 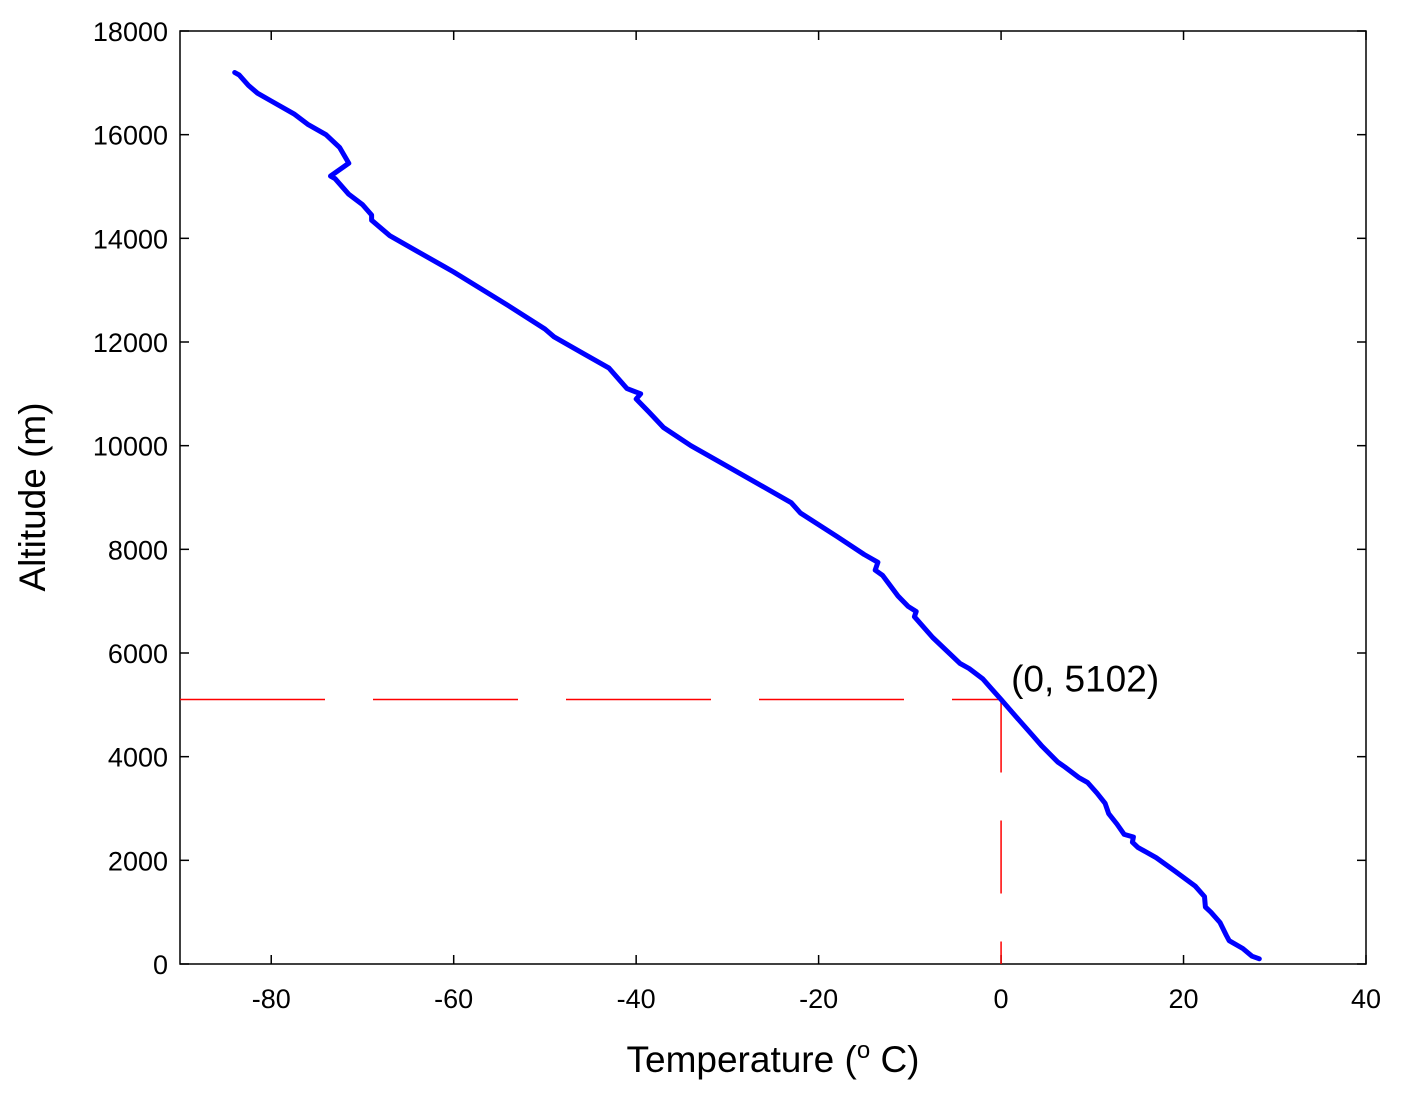 What do you see at coordinates (742, 1059) in the screenshot?
I see `x-axis-label-main: Temperature (` at bounding box center [742, 1059].